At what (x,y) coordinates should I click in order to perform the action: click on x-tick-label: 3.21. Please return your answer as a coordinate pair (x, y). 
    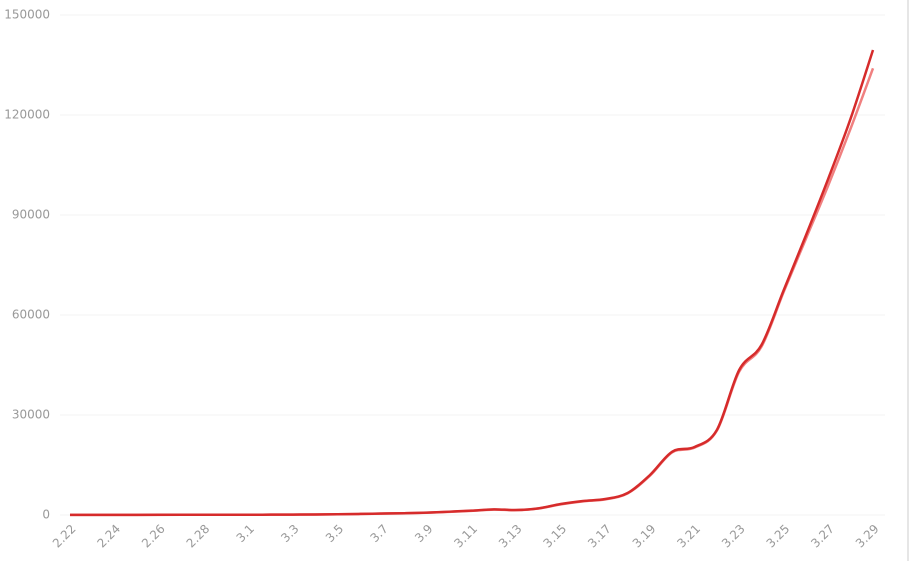
    Looking at the image, I should click on (688, 536).